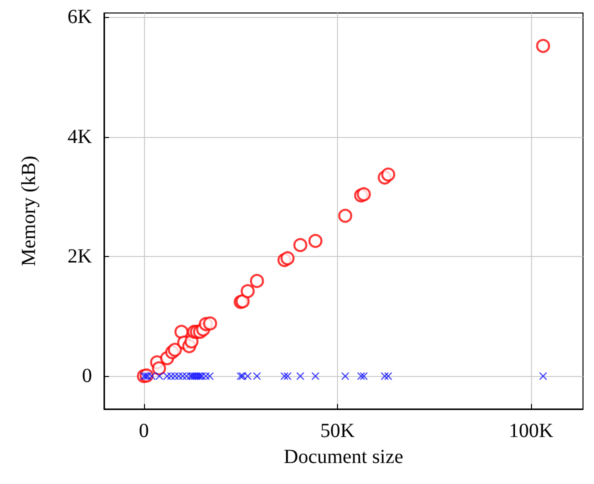 This screenshot has width=594, height=484. I want to click on x-tick-label: 100K, so click(531, 431).